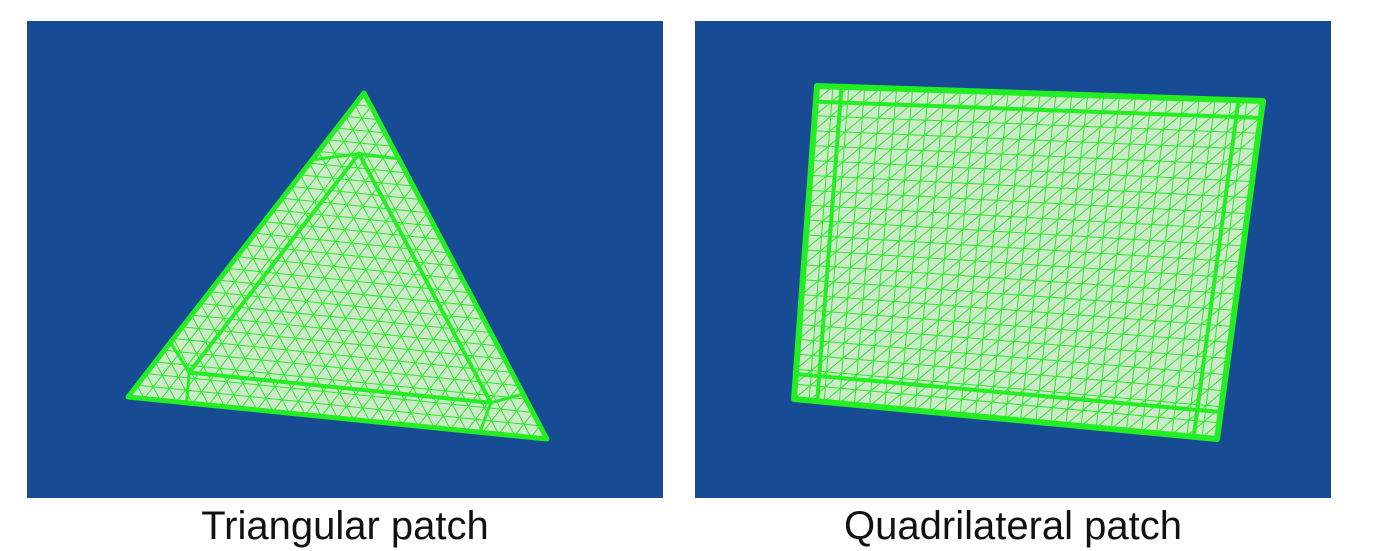 The height and width of the screenshot is (551, 1387). I want to click on quadrilateral-patch-caption: Quadrilateral patch, so click(1013, 526).